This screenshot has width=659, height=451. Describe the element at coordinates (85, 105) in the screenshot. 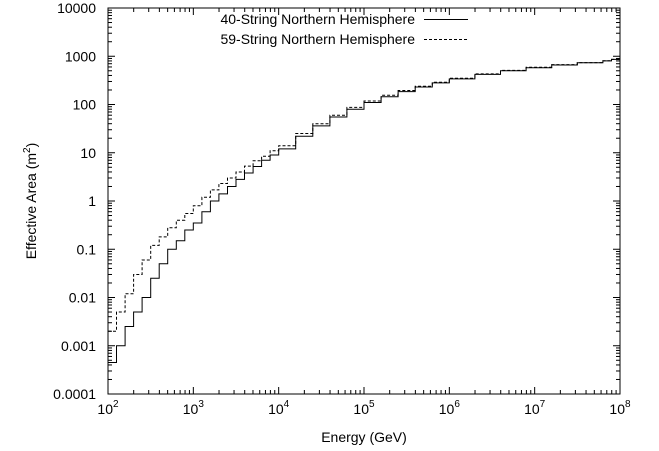

I see `y-tick-label: 100` at that location.